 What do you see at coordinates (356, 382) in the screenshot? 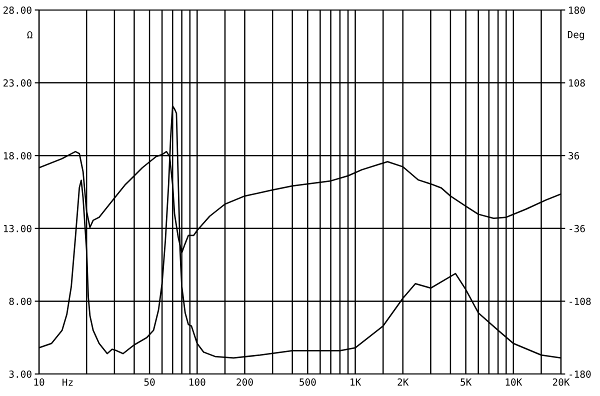
I see `x-tick-label: 1K` at bounding box center [356, 382].